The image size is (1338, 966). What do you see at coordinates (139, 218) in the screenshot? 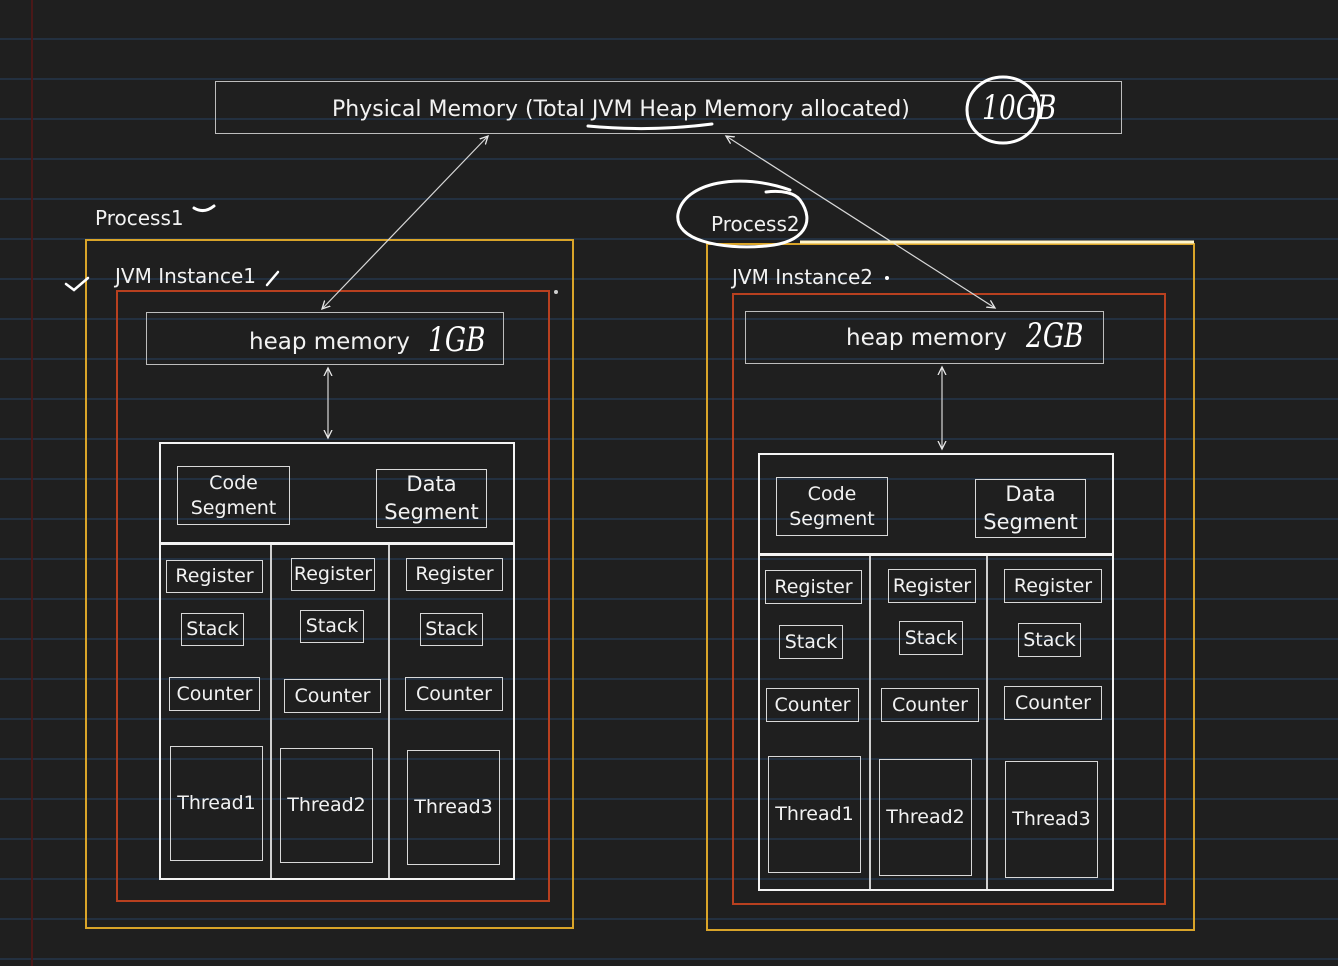
I see `process1-label: Process1` at bounding box center [139, 218].